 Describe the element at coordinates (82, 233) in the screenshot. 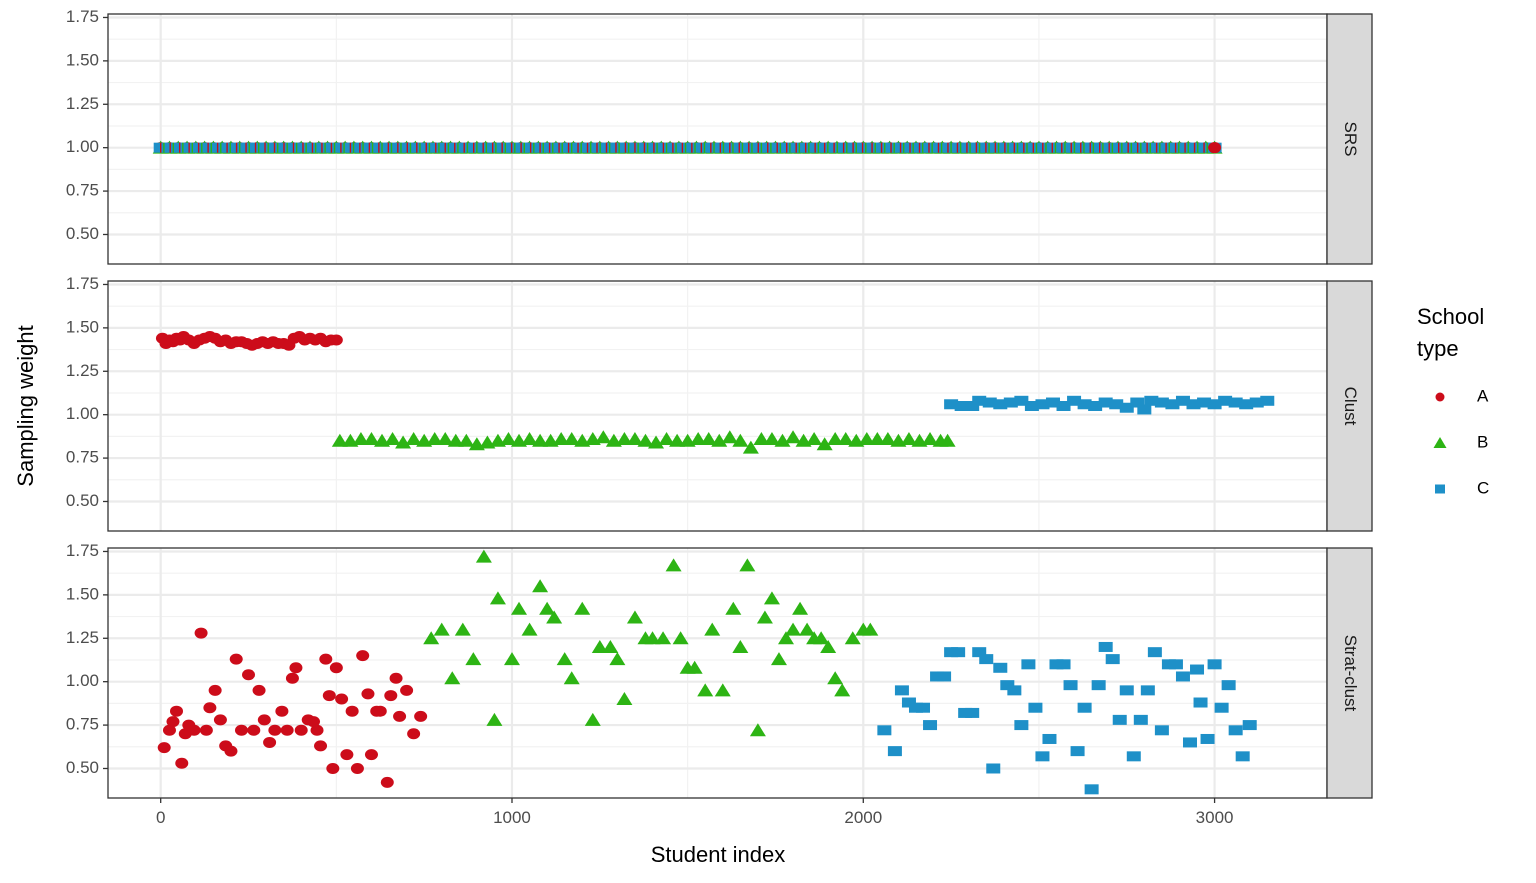

I see `y-tick-label: 0.50` at that location.